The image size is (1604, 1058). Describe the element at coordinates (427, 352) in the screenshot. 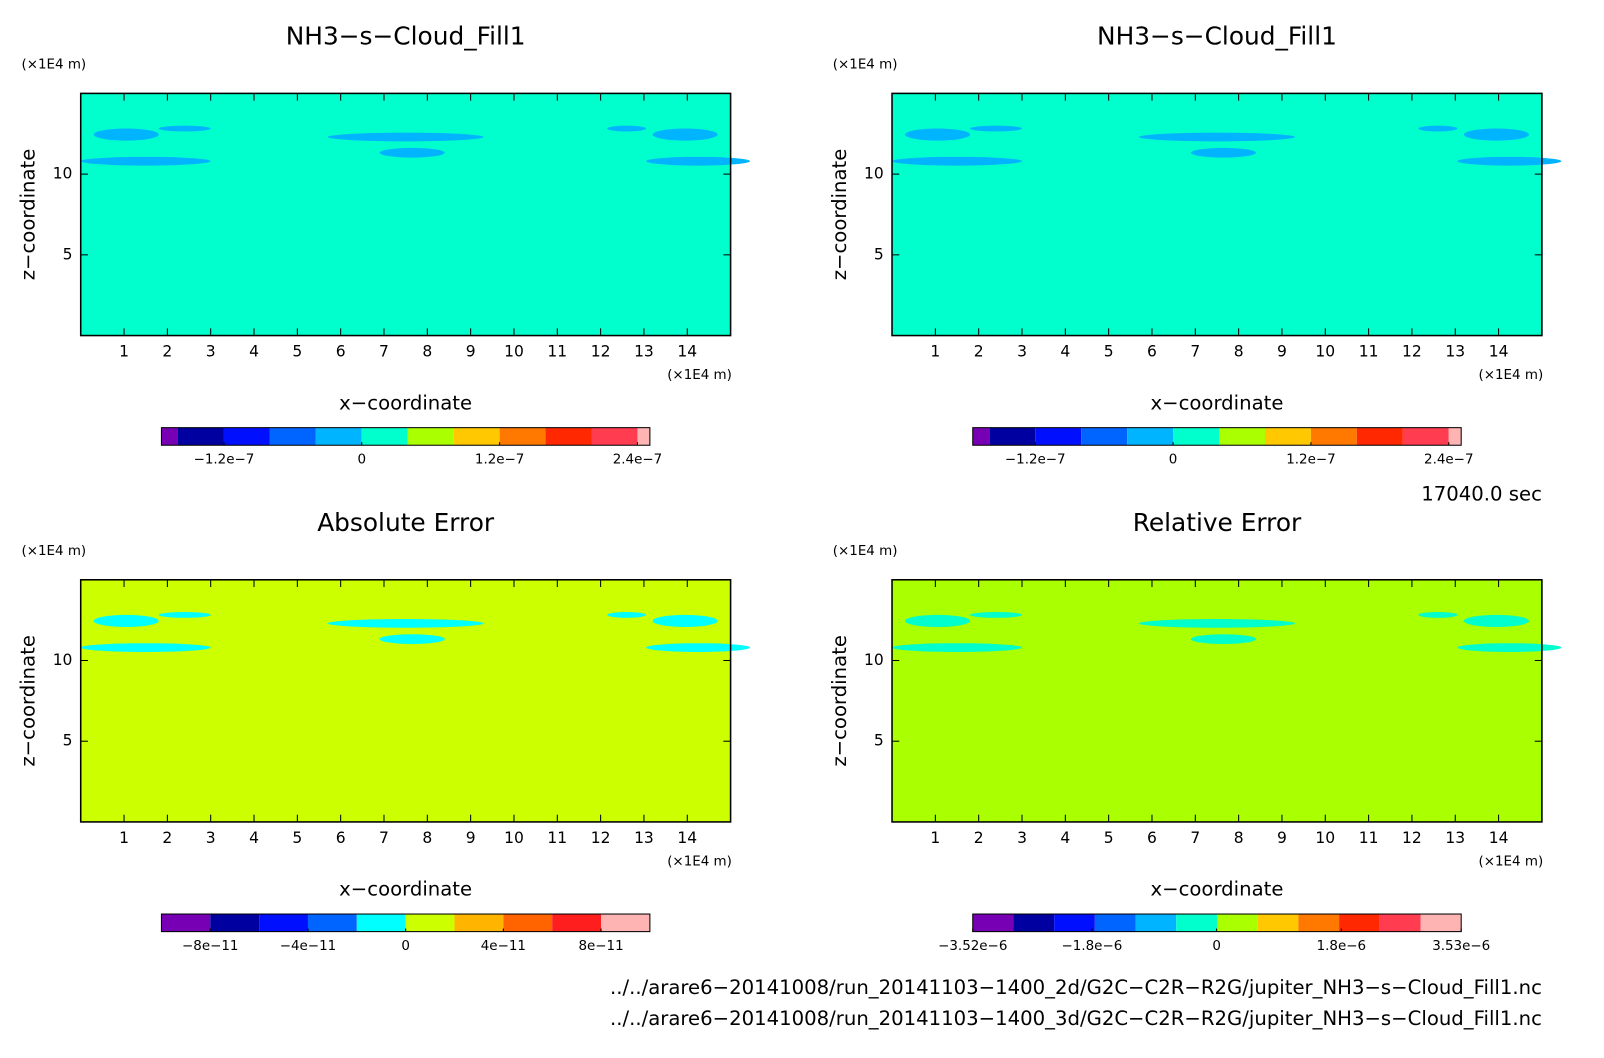

I see `x-tick-label: 8` at that location.